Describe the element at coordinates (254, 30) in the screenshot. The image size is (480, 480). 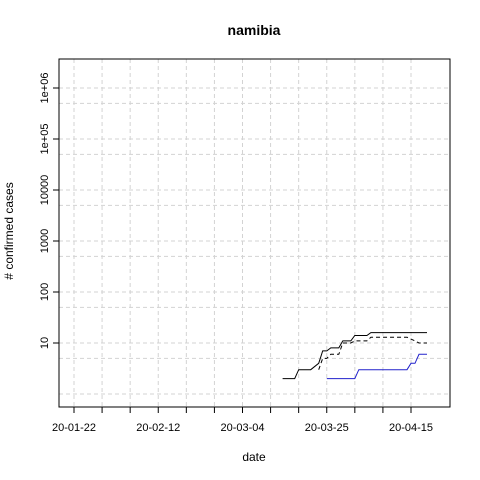
I see `chart-title: namibia` at that location.